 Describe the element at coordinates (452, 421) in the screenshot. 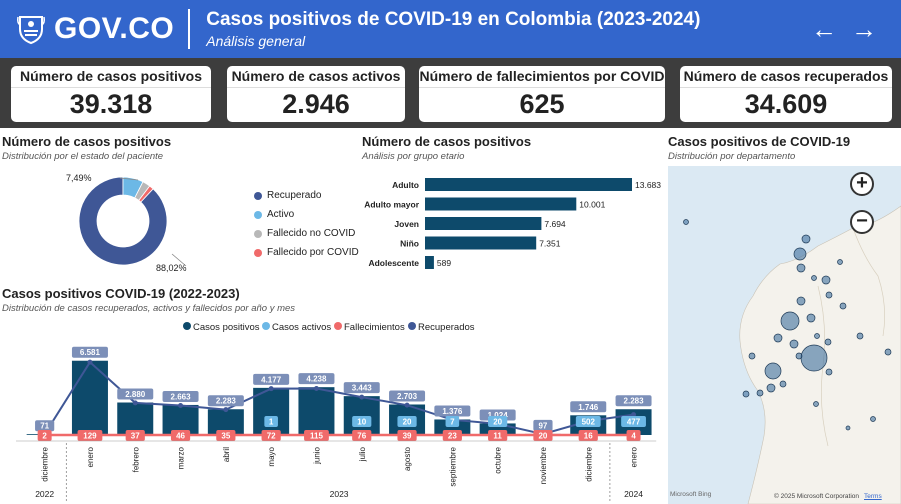

I see `activos-label-bg` at that location.